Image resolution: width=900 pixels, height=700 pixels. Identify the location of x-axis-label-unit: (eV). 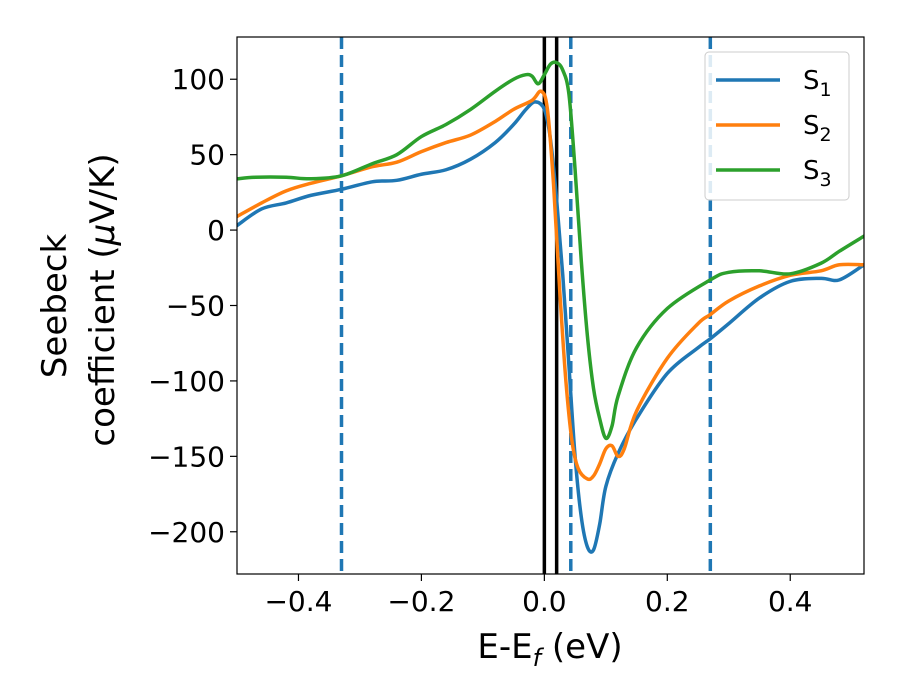
(582, 647).